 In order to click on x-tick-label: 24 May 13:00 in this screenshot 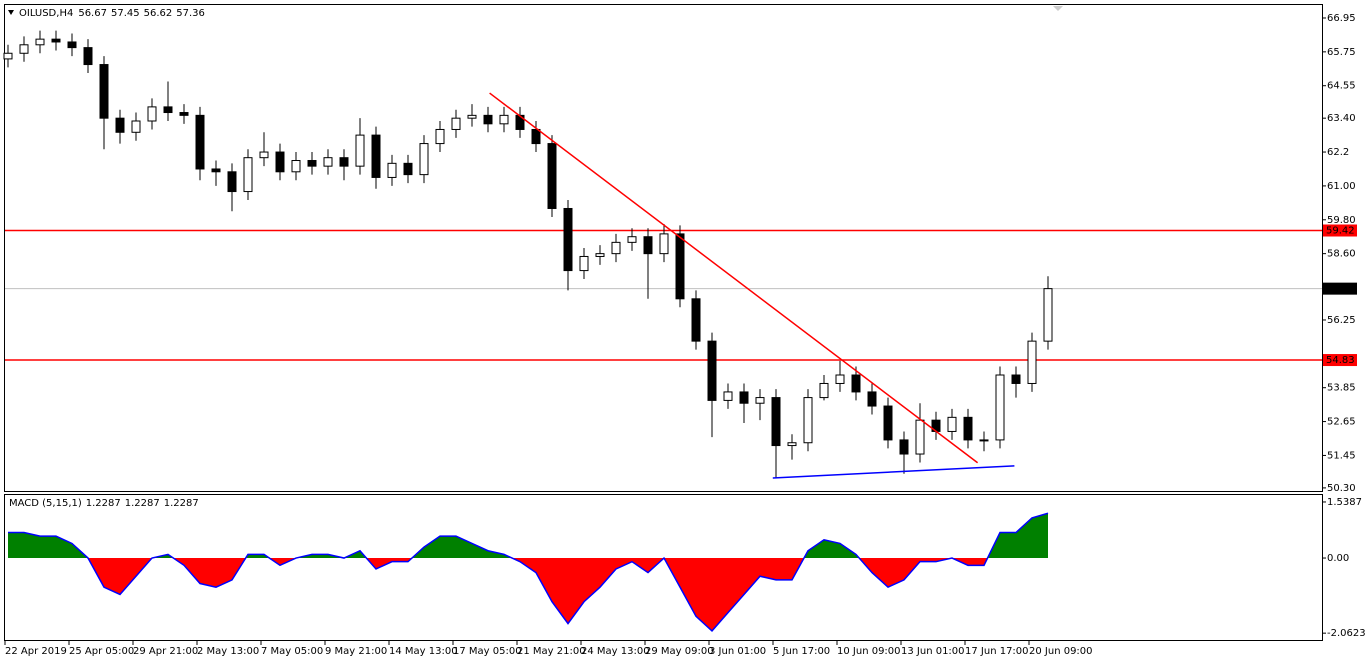, I will do `click(615, 651)`.